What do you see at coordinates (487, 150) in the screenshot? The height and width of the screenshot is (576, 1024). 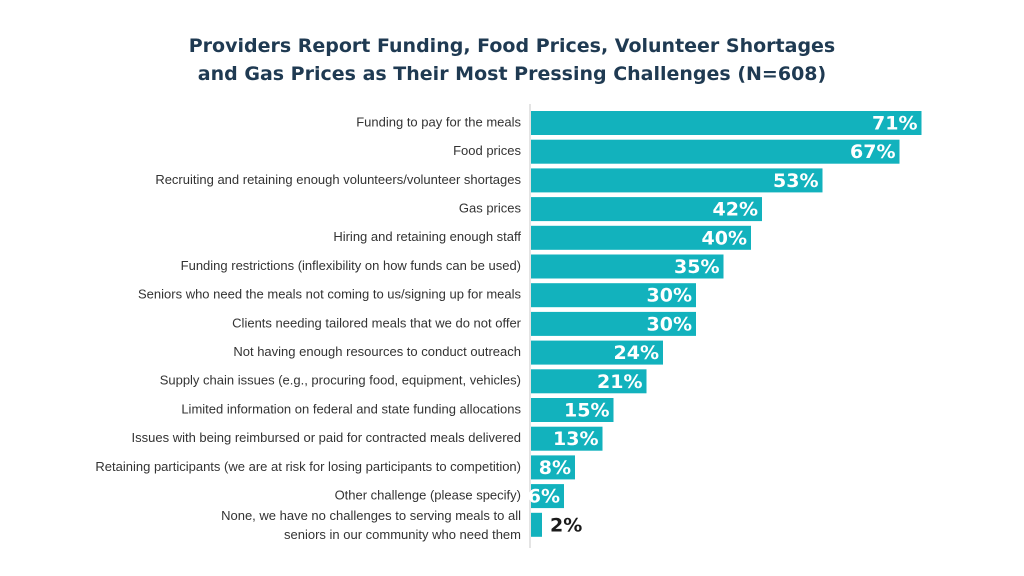 I see `category-label-2: Food prices` at bounding box center [487, 150].